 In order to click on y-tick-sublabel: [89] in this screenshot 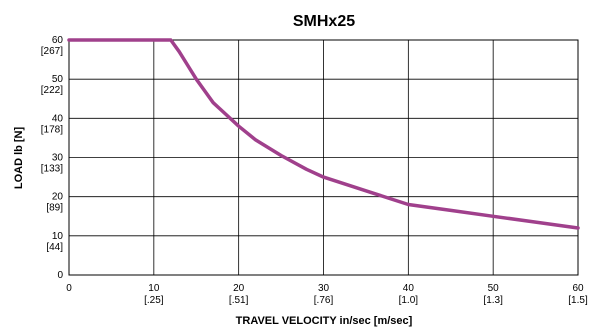, I will do `click(54, 208)`.